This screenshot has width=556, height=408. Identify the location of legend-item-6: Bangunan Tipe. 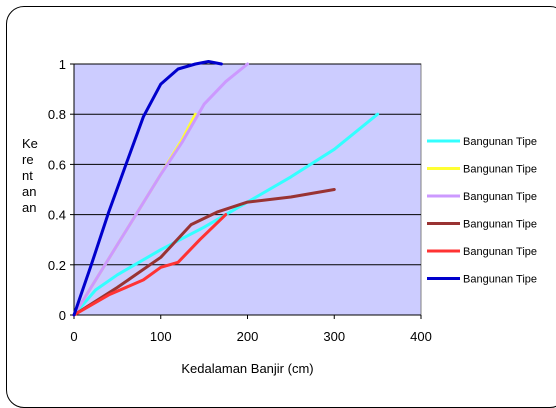
(482, 280).